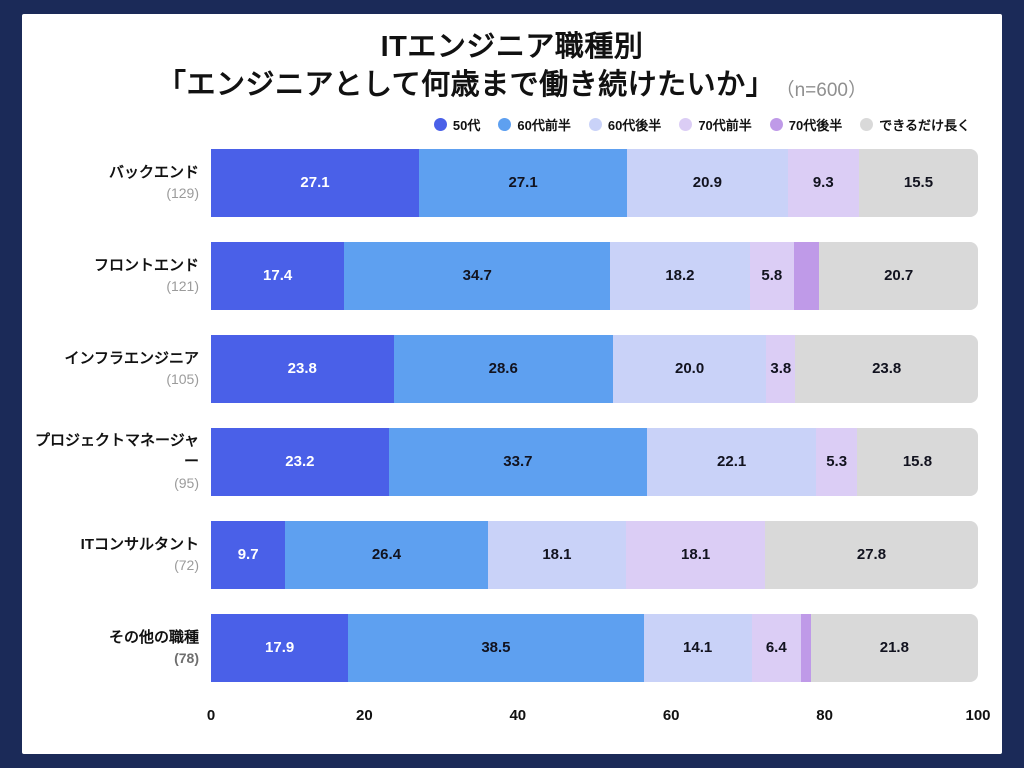 This screenshot has width=1024, height=768. I want to click on x-axis-tick: 100, so click(978, 715).